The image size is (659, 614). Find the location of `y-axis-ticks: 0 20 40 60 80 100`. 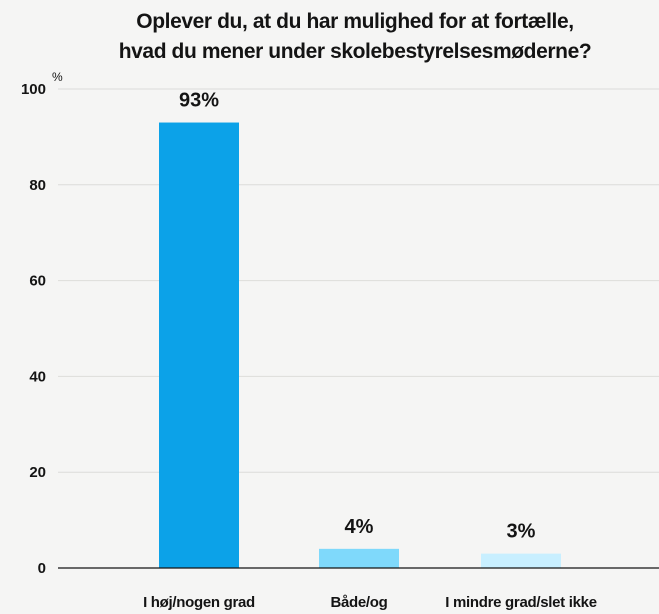

y-axis-ticks: 0 20 40 60 80 100 is located at coordinates (33, 329).